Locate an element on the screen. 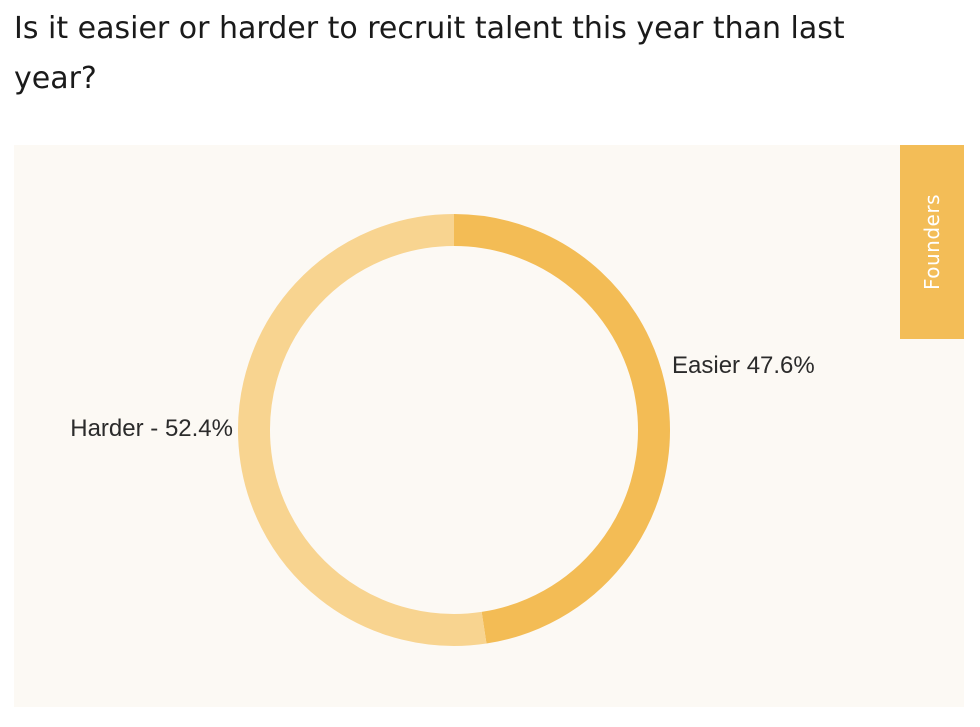 Image resolution: width=980 pixels, height=727 pixels. founders-tab-label: Founders is located at coordinates (932, 242).